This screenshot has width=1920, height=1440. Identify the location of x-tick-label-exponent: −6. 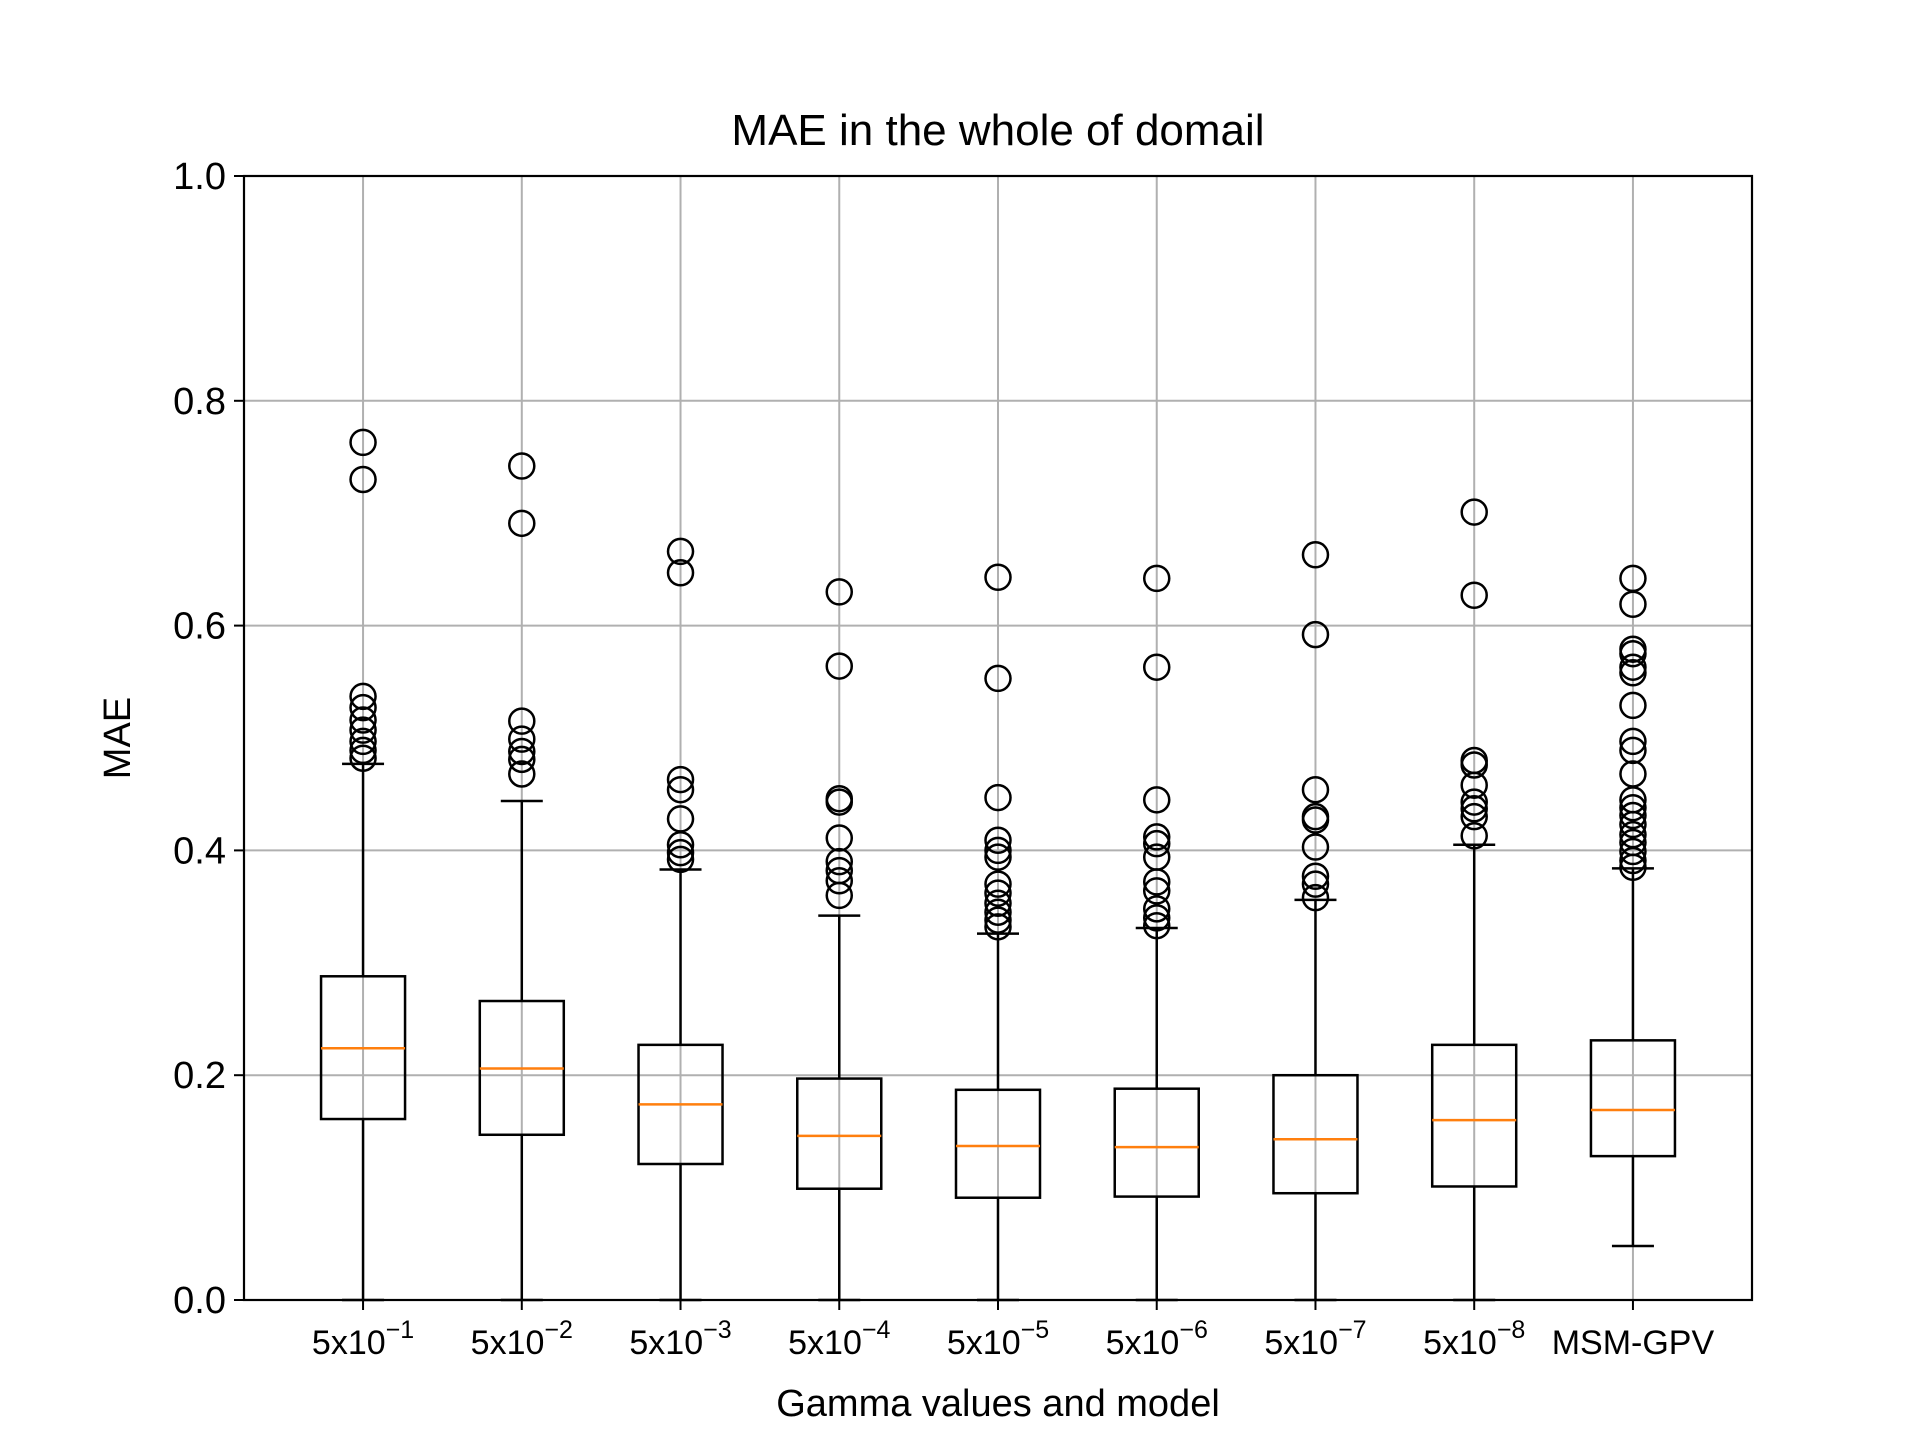
(1193, 1330).